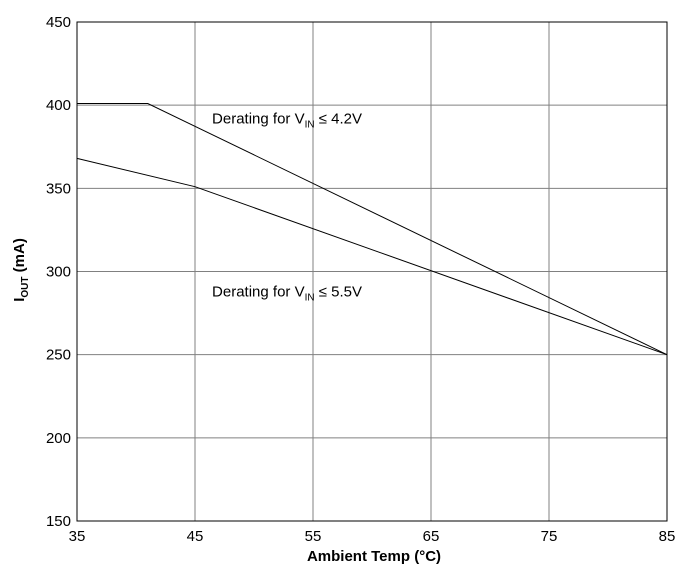  I want to click on x-axis-label: Ambient Temp (°C), so click(374, 556).